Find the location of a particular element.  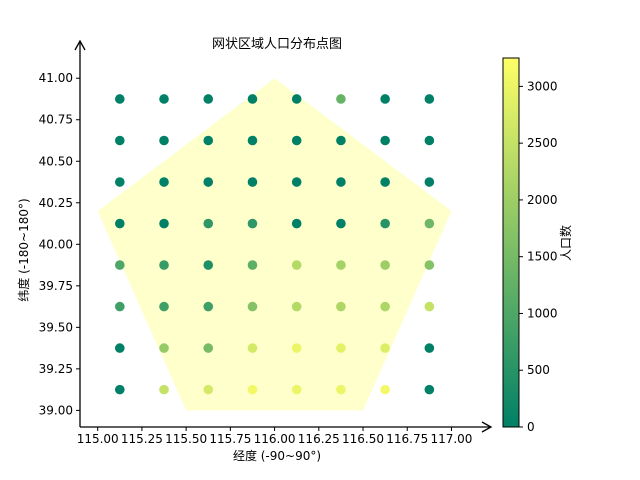

y-axis-label: 纬度 (-180~180°) is located at coordinates (23, 249).